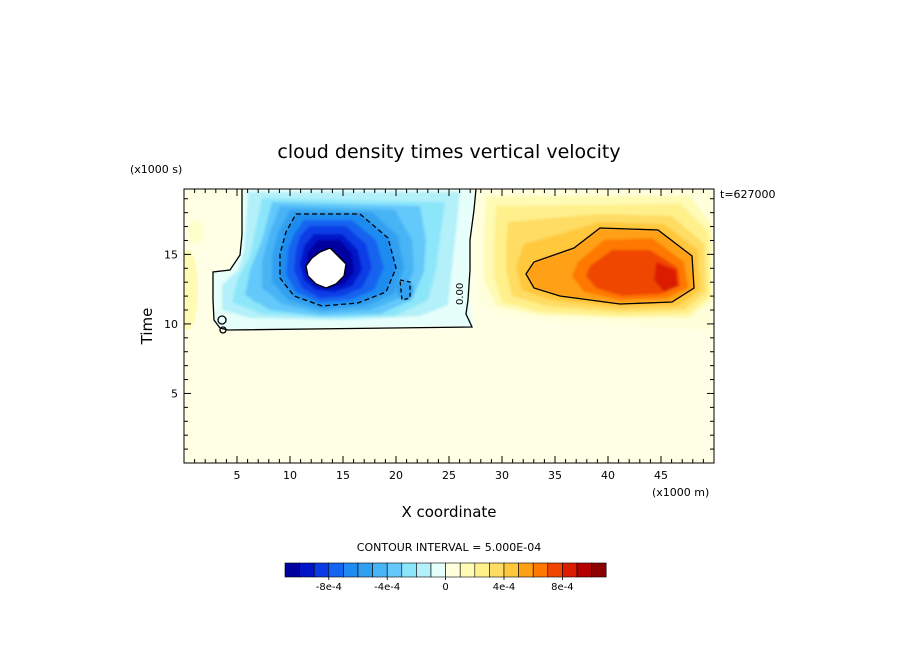  I want to click on x-axis-label: X coordinate, so click(448, 512).